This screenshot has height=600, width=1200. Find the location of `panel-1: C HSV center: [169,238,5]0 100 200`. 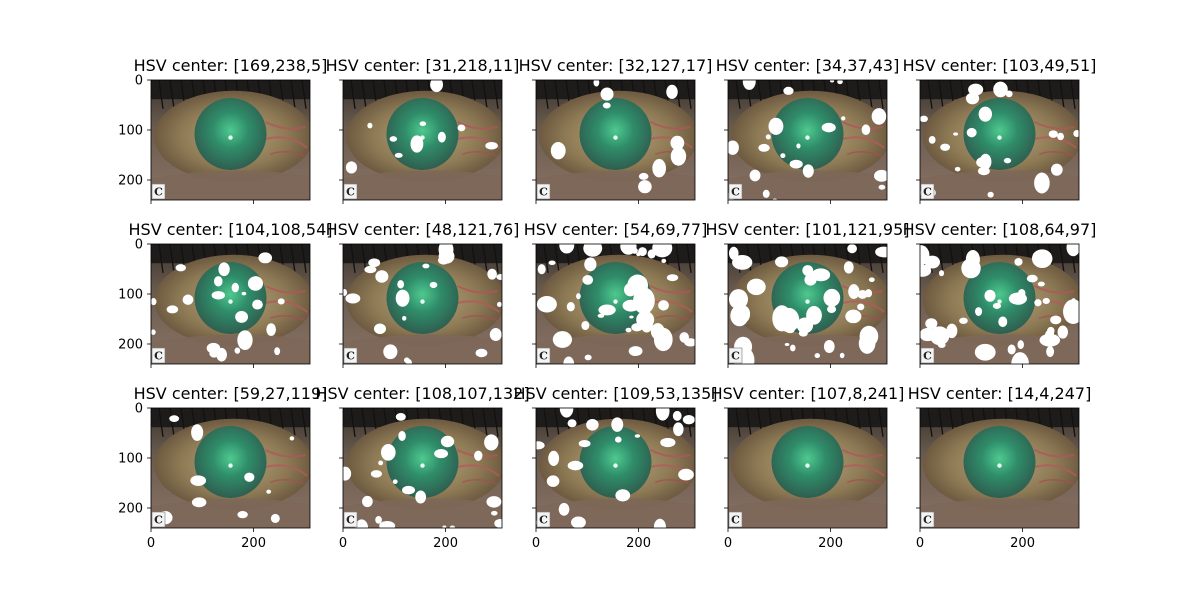

panel-1: C HSV center: [169,238,5]0 100 200 is located at coordinates (222, 130).